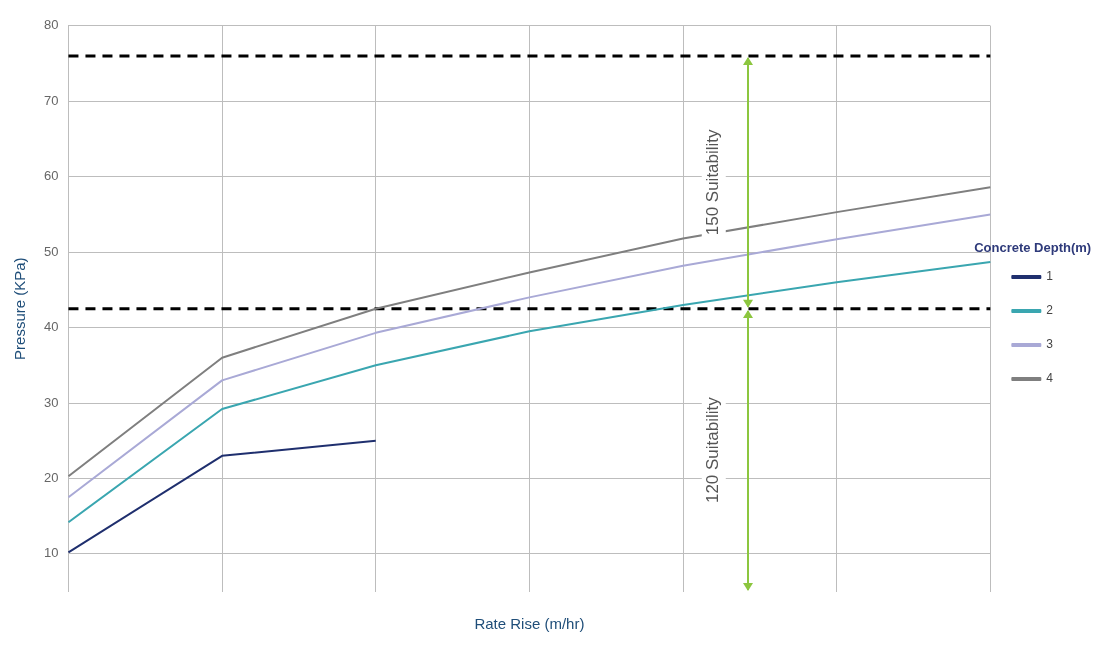  Describe the element at coordinates (529, 624) in the screenshot. I see `x-axis-title: Rate Rise (m/hr)` at that location.